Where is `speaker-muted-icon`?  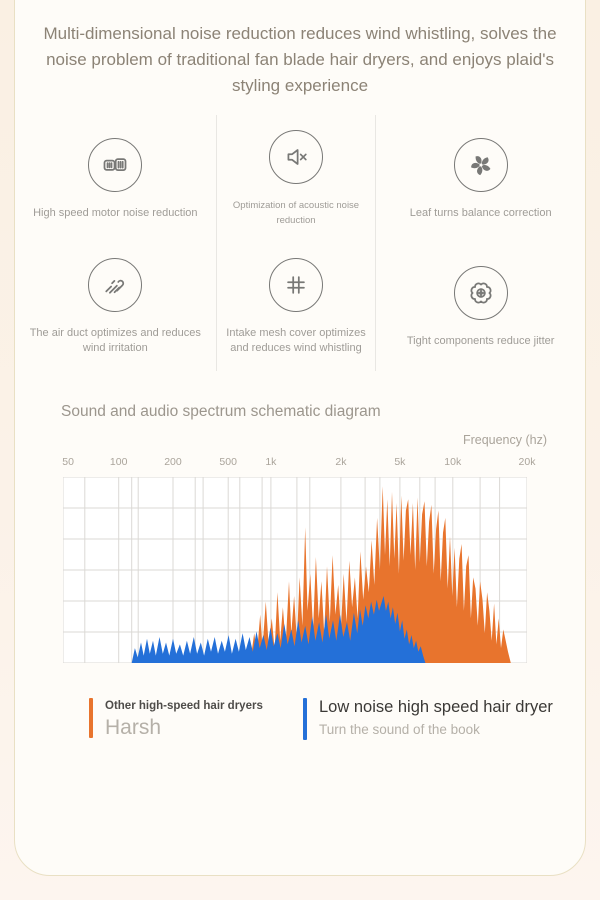 speaker-muted-icon is located at coordinates (295, 157).